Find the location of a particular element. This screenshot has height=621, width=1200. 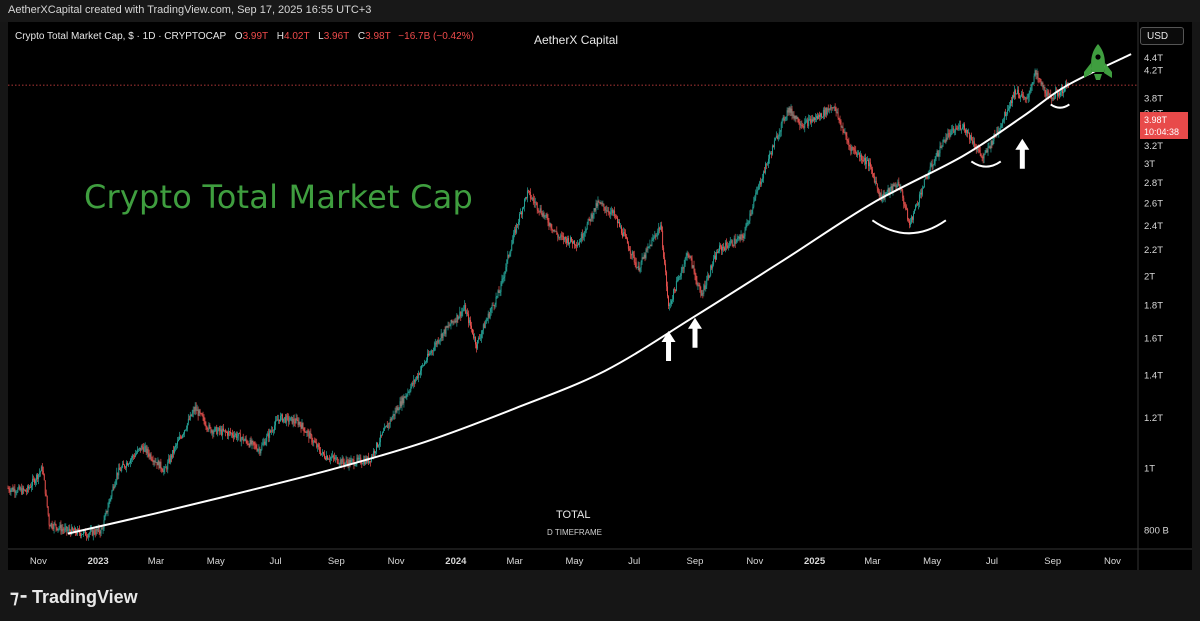

y-tick-label: 4.4T is located at coordinates (1153, 58).